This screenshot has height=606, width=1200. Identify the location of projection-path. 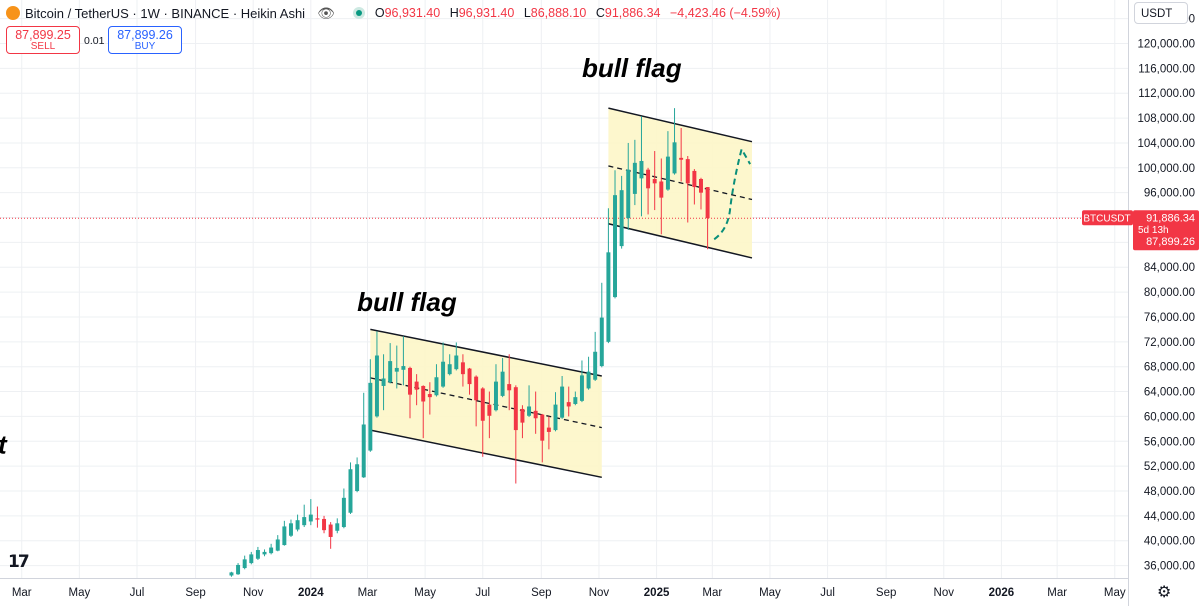
(732, 193).